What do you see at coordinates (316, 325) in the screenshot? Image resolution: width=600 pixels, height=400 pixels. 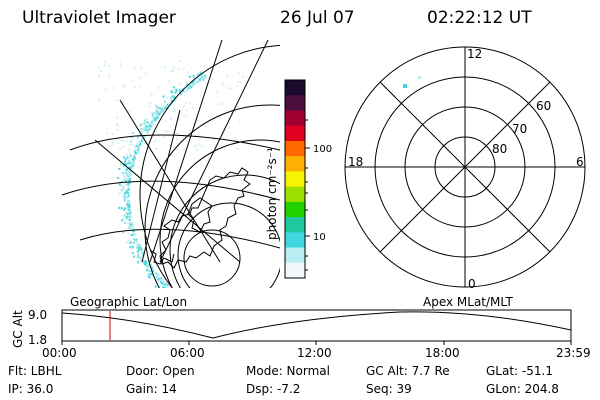 I see `timeline-frame` at bounding box center [316, 325].